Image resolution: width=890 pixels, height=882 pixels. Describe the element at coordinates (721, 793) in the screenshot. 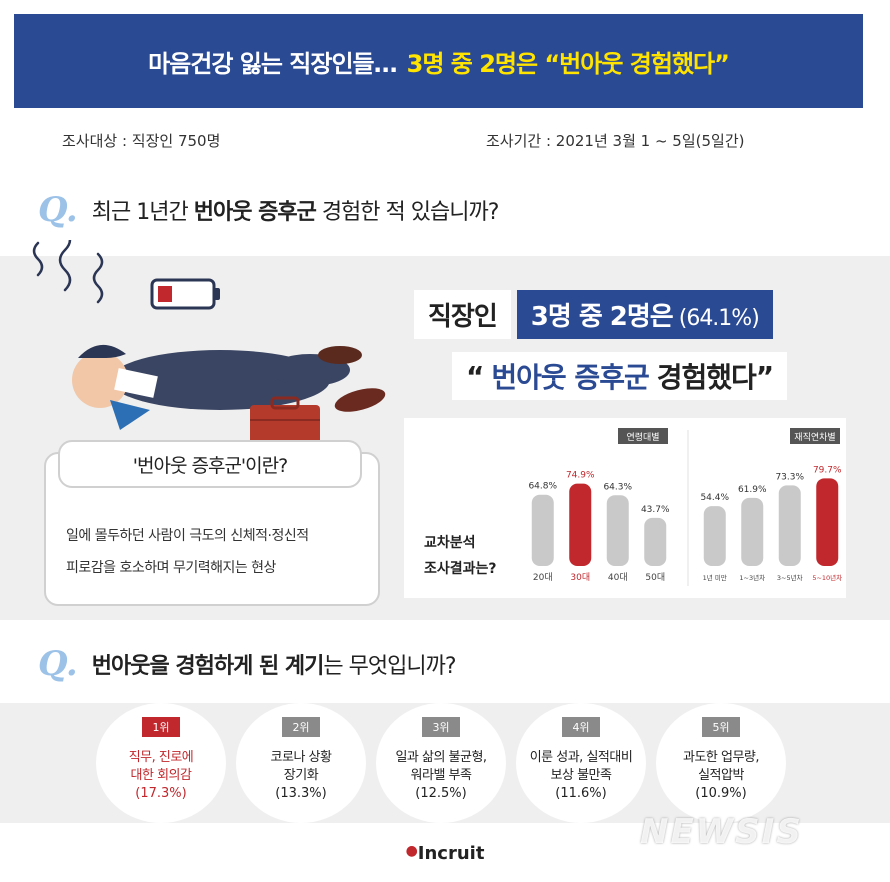

I see `rank-percent: (10.9%)` at that location.